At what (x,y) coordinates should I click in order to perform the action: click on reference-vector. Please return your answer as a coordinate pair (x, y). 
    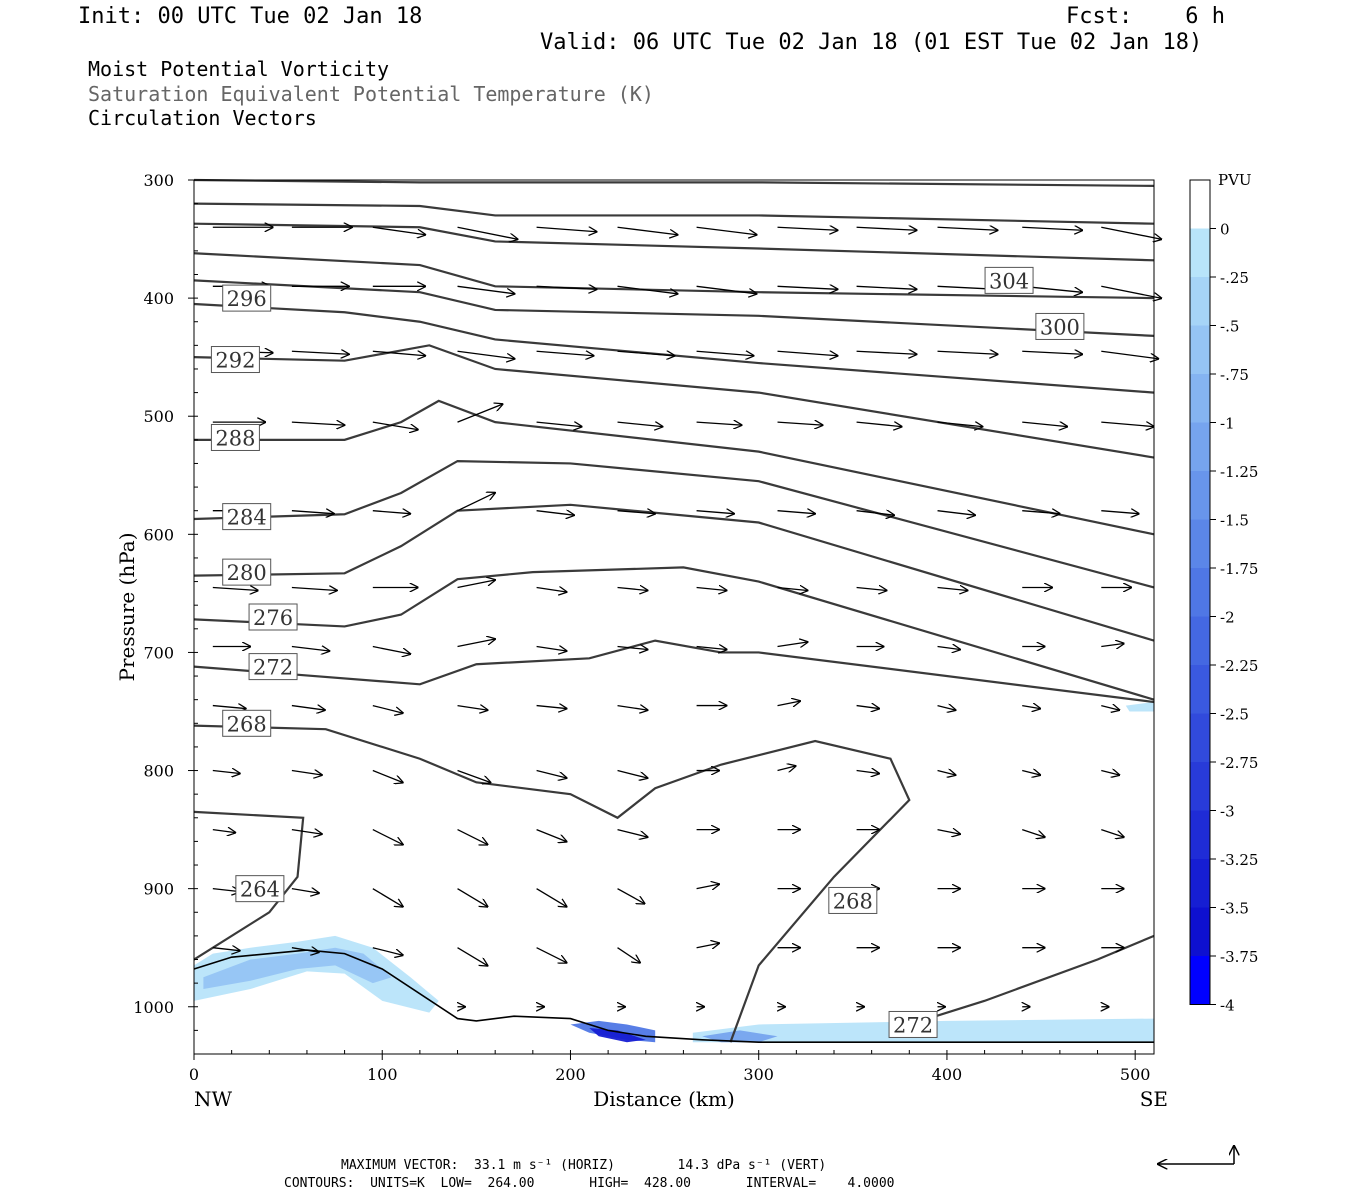
    Looking at the image, I should click on (1196, 1155).